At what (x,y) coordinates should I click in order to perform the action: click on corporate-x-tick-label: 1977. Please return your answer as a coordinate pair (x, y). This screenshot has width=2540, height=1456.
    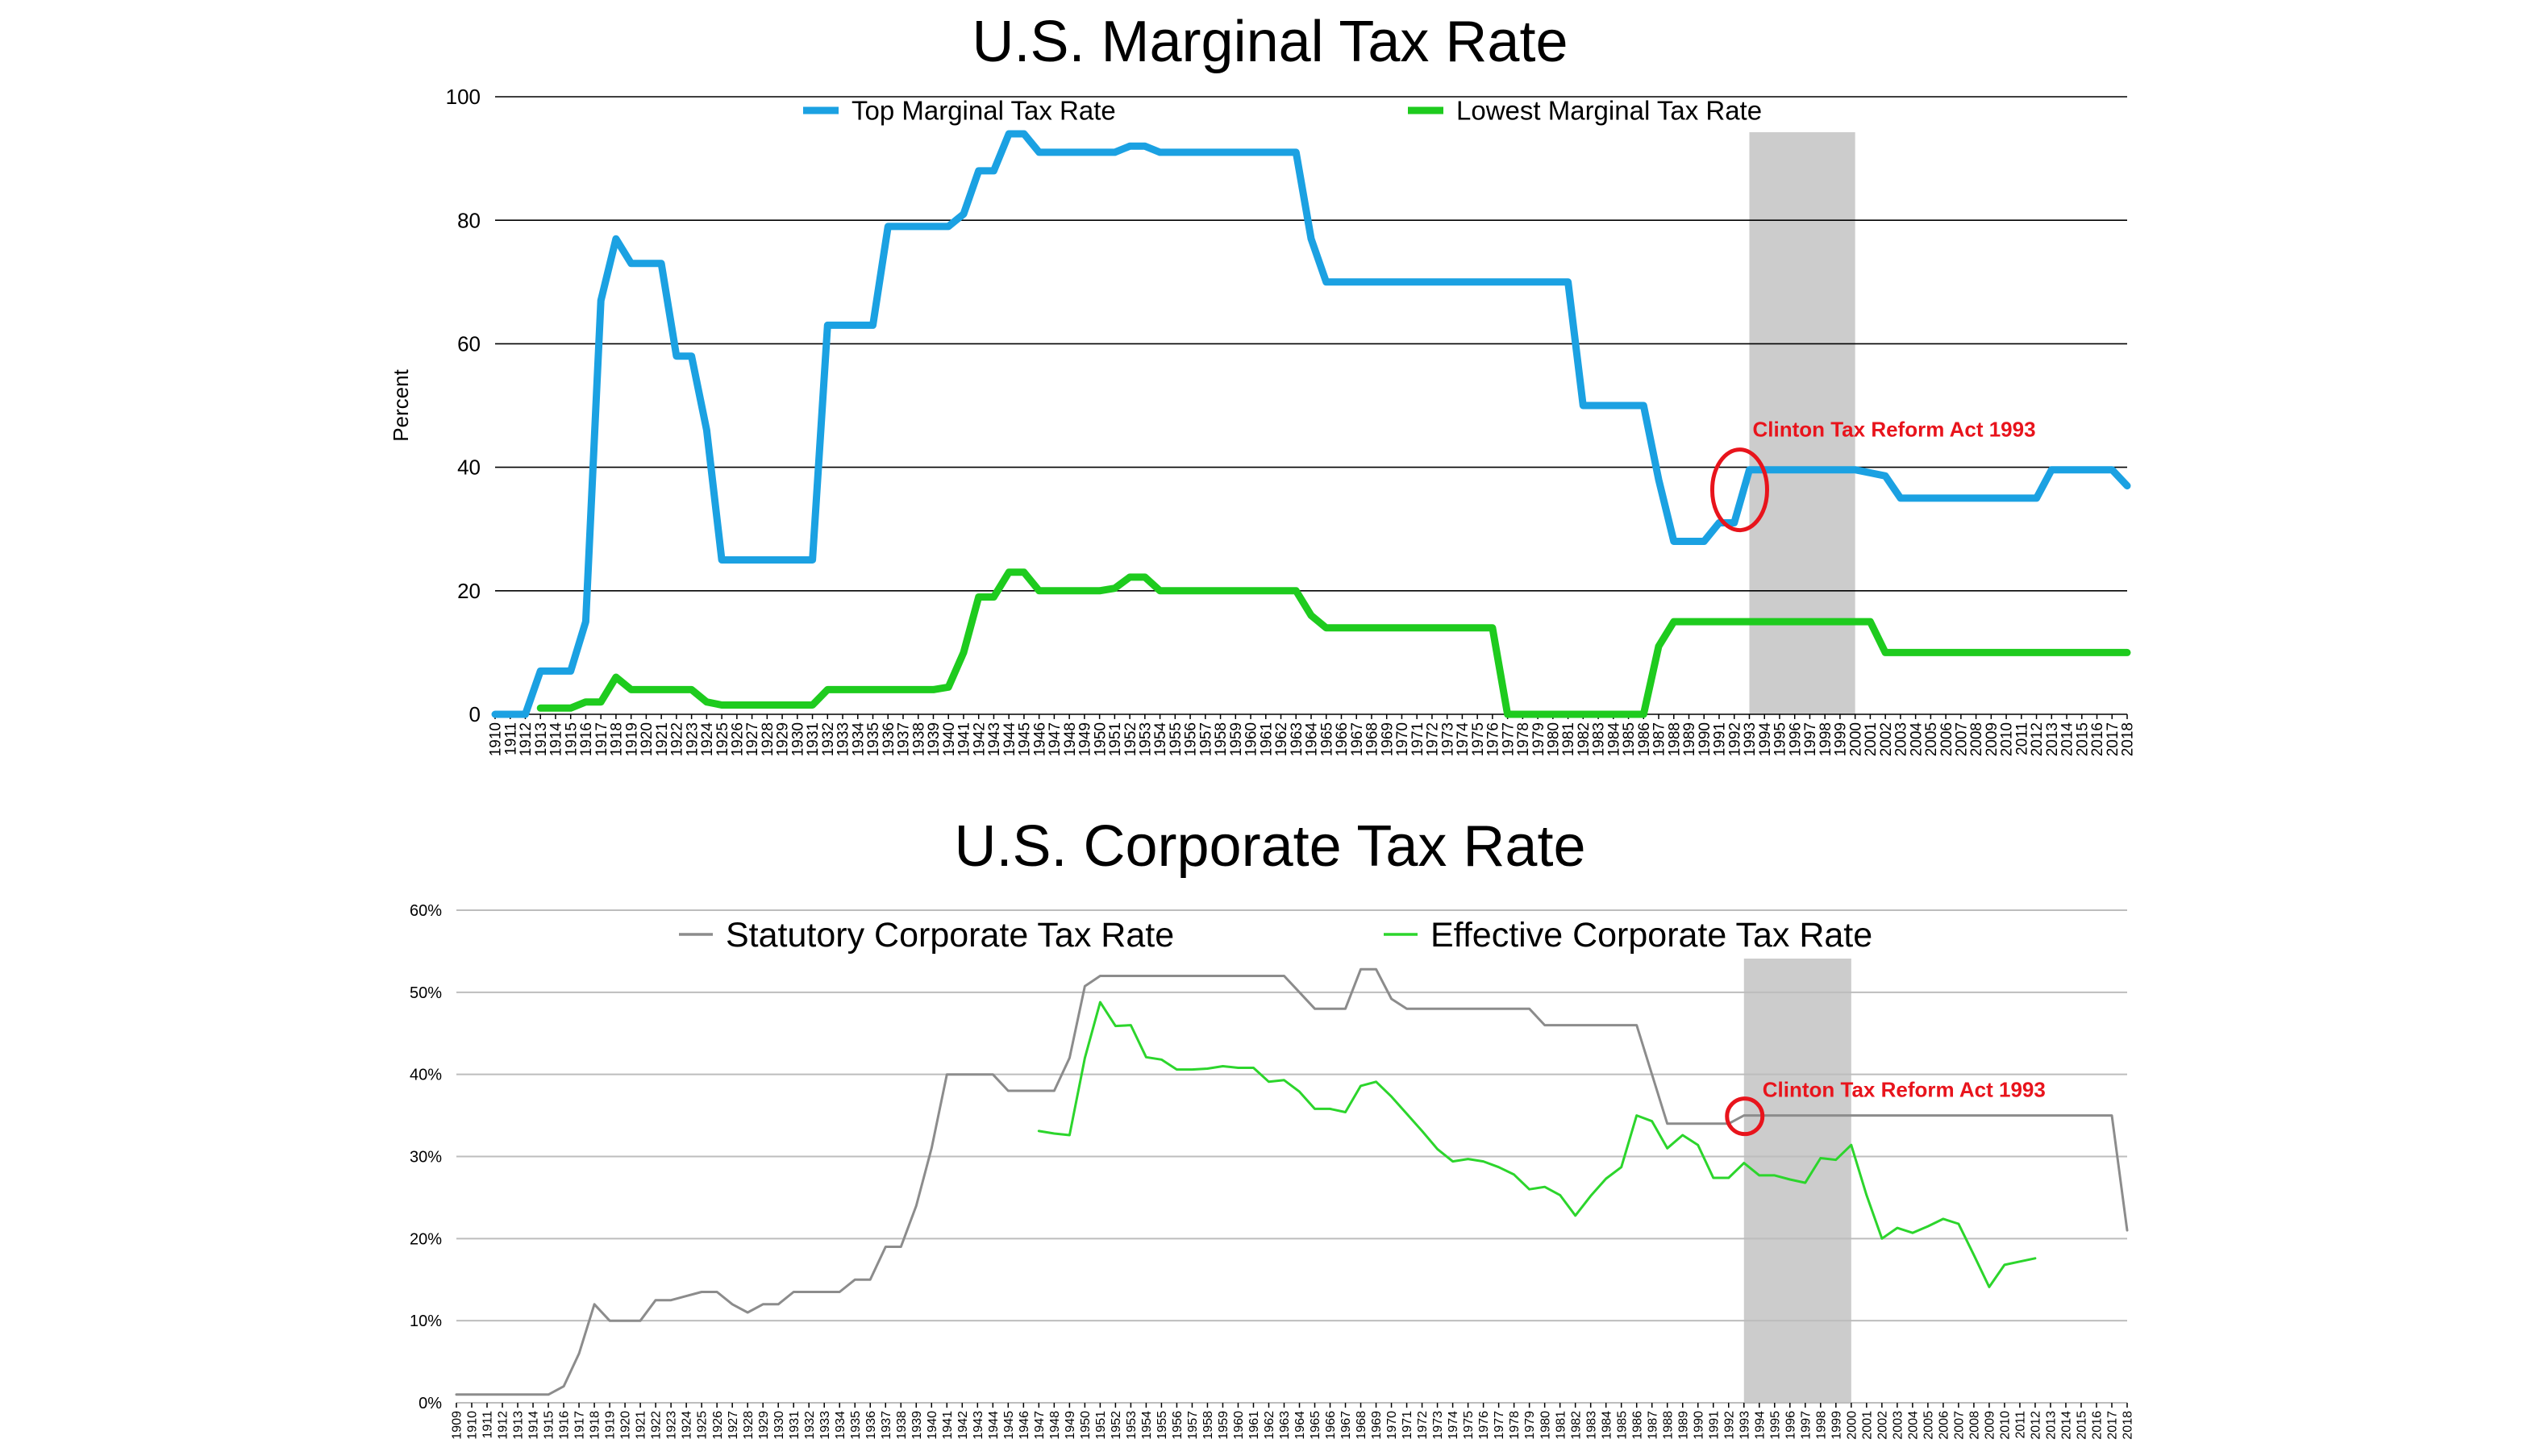
    Looking at the image, I should click on (1499, 1425).